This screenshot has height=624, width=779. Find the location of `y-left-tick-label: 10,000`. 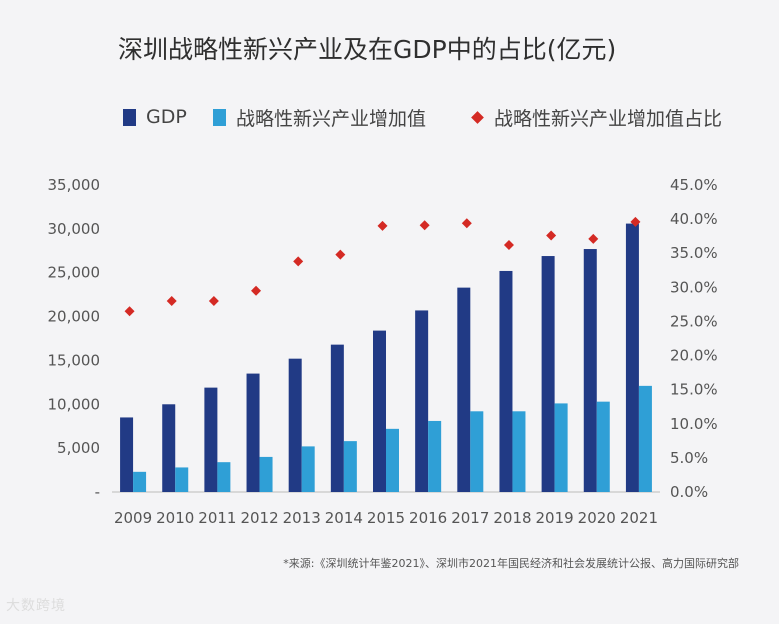

y-left-tick-label: 10,000 is located at coordinates (74, 404).